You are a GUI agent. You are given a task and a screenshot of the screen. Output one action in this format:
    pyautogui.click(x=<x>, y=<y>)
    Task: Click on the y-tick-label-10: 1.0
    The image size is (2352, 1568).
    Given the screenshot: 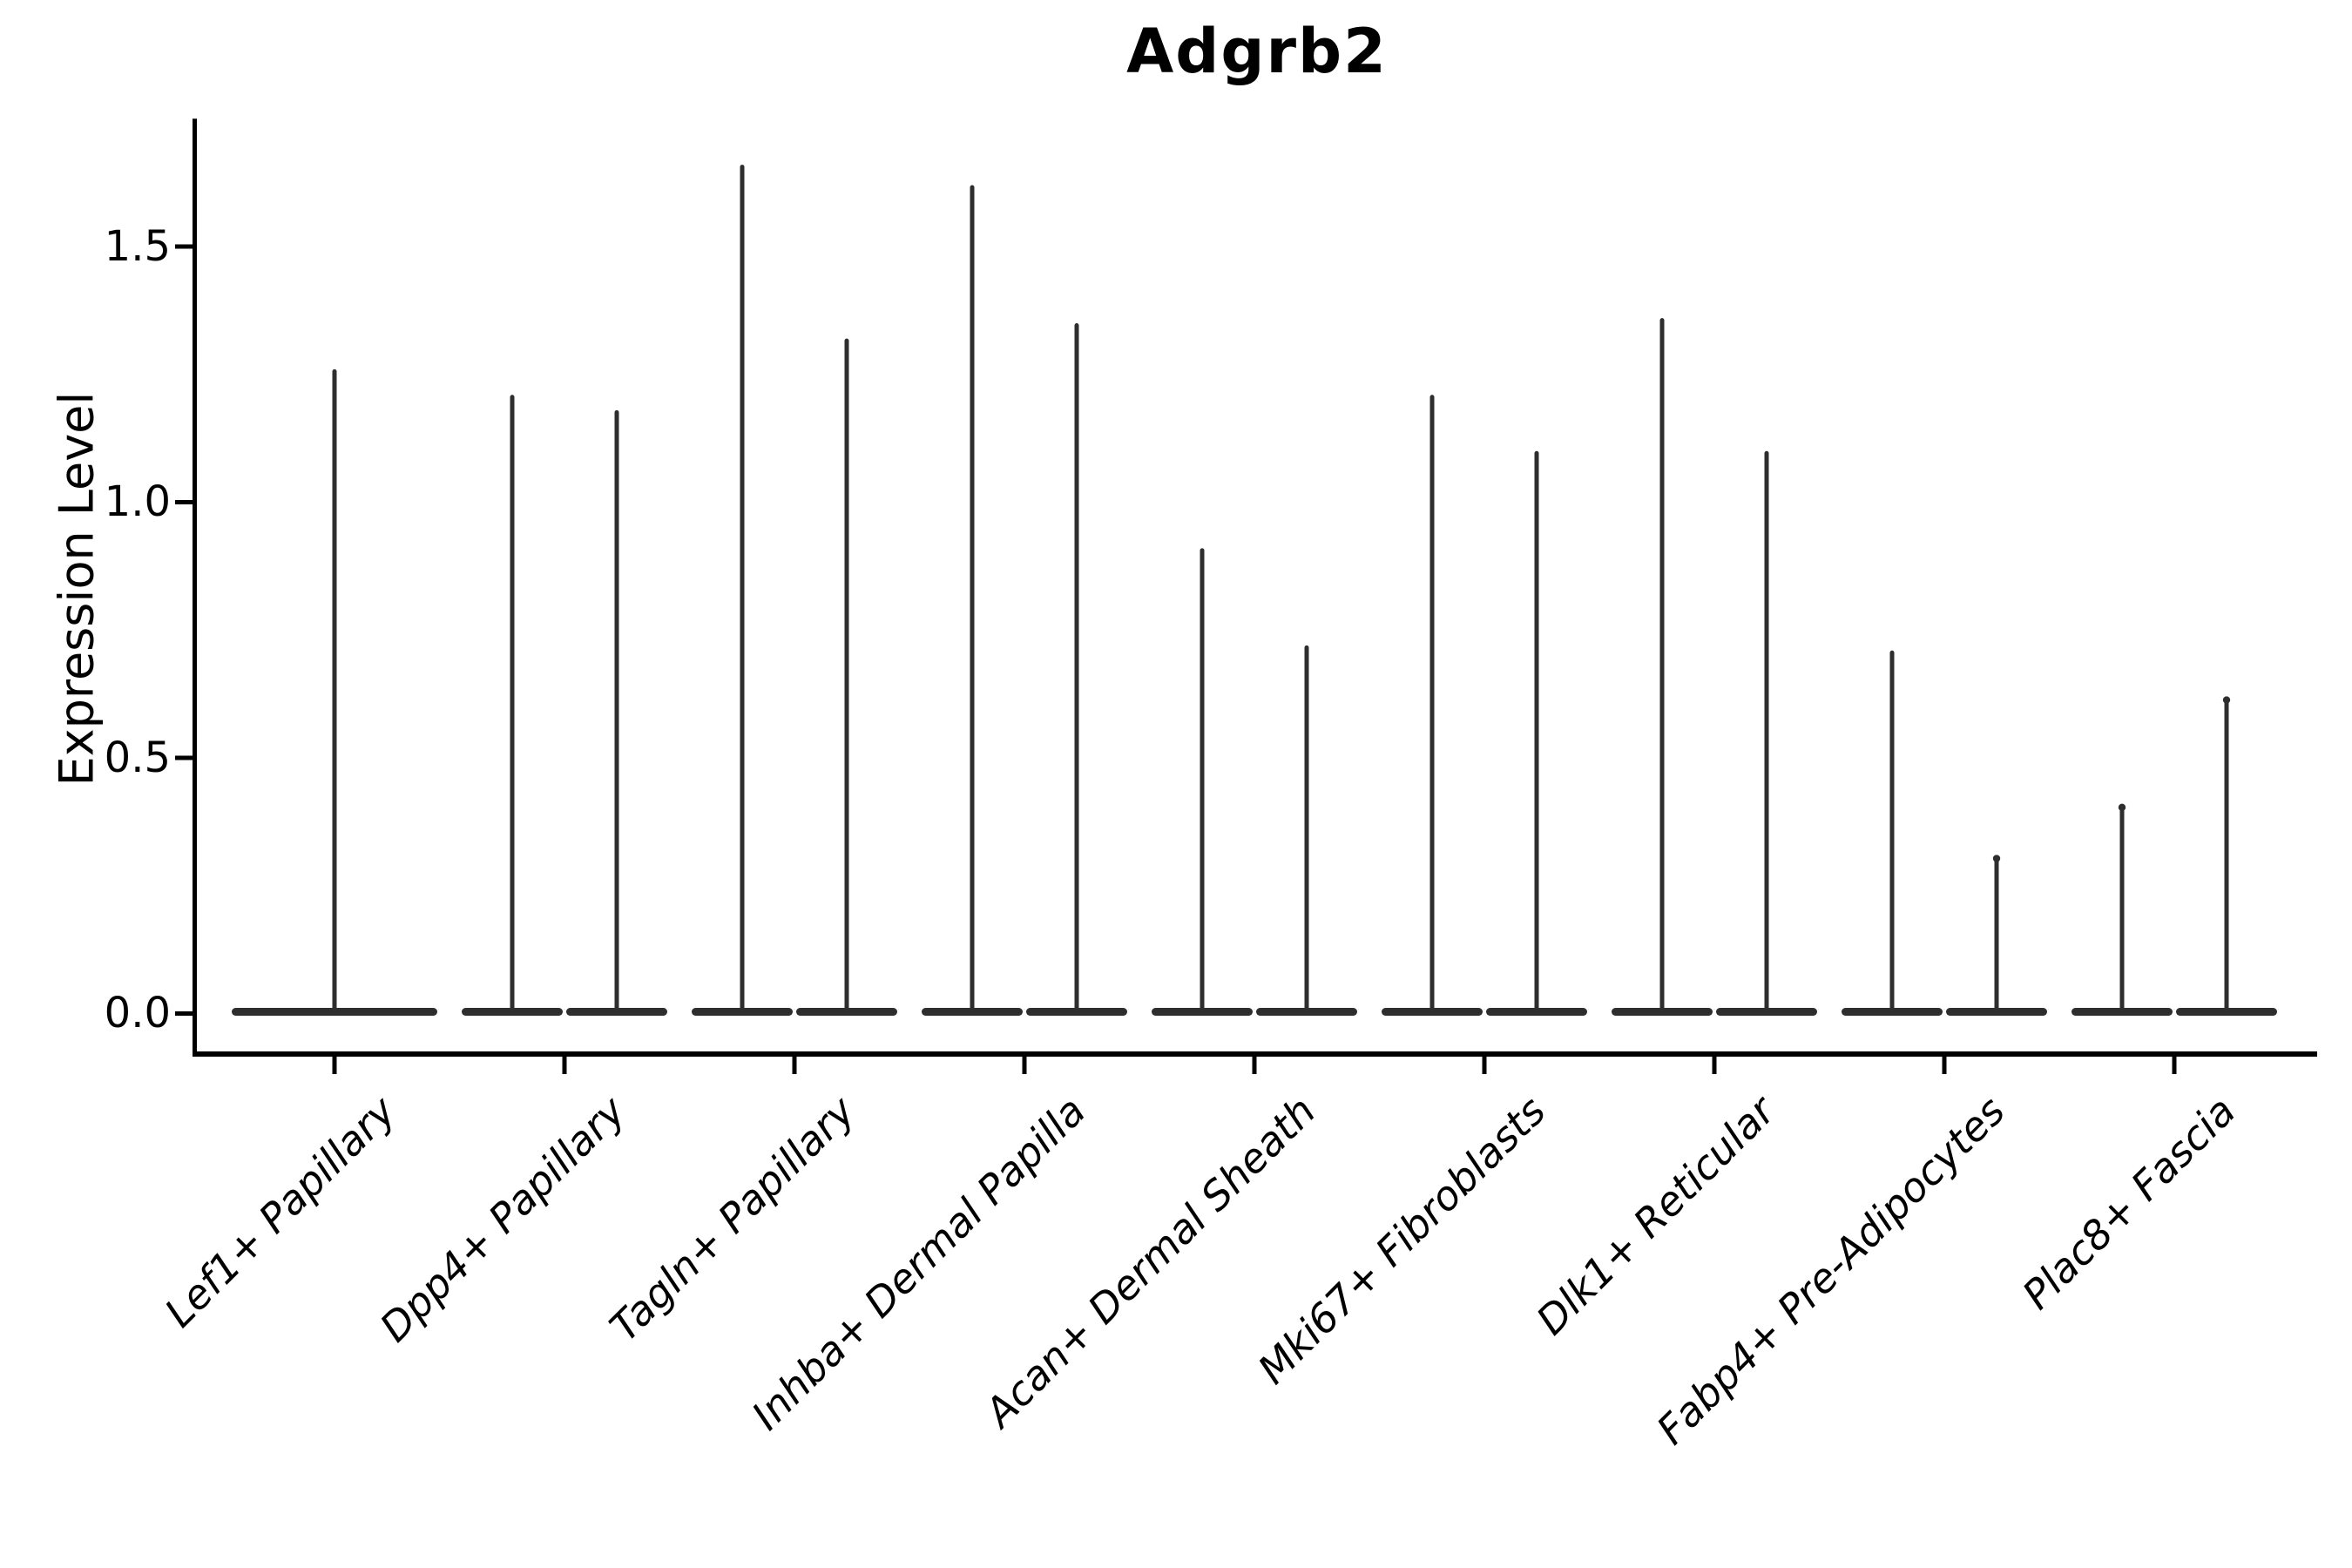 What is the action you would take?
    pyautogui.click(x=137, y=501)
    